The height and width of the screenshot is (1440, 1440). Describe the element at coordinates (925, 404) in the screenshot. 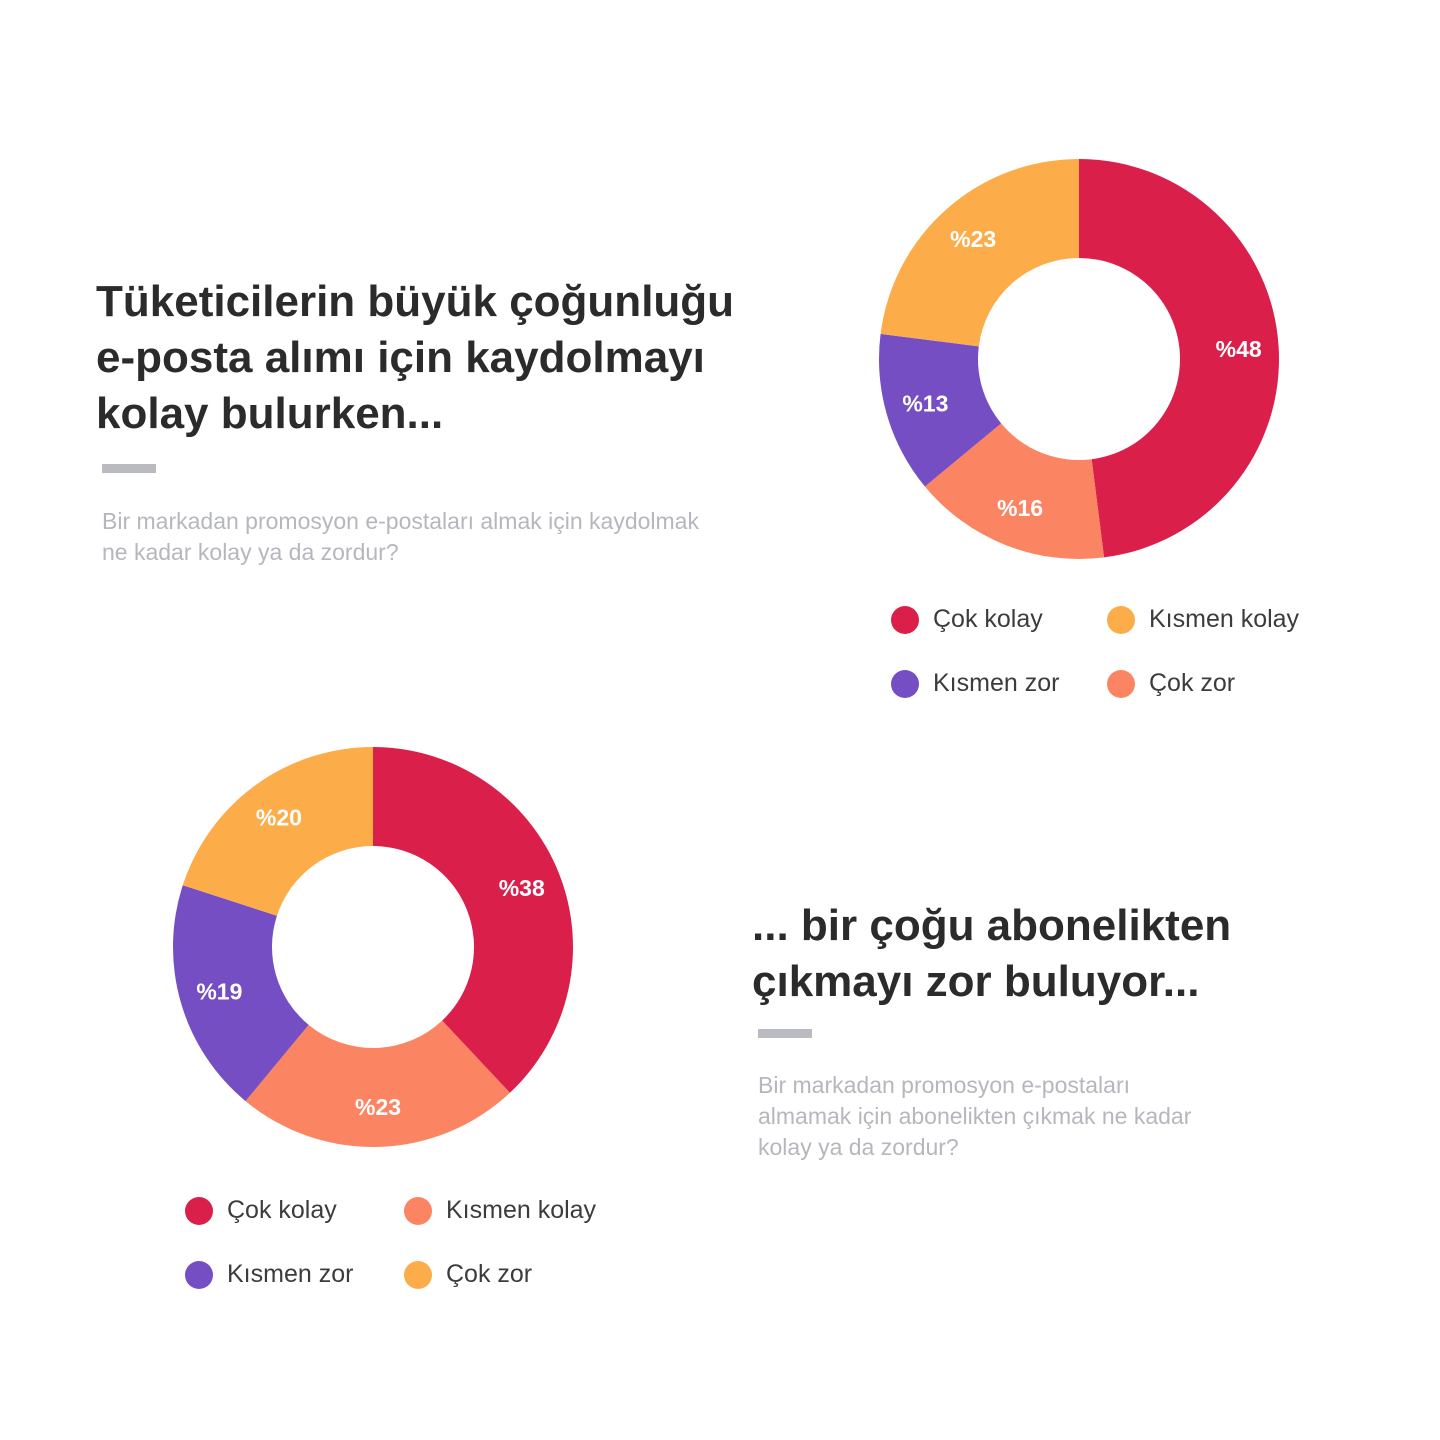

I see `donut-slice-label: %13` at that location.